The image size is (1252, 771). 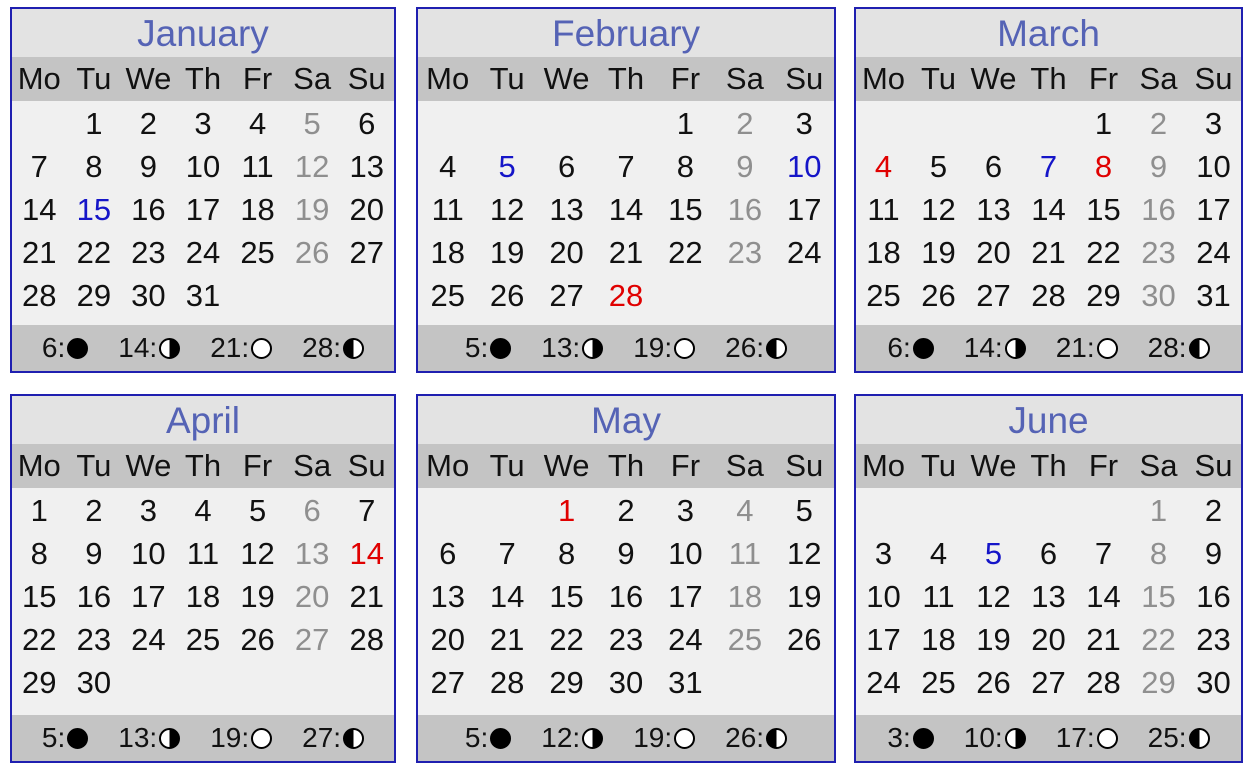 What do you see at coordinates (1158, 553) in the screenshot?
I see `day-cell: 8` at bounding box center [1158, 553].